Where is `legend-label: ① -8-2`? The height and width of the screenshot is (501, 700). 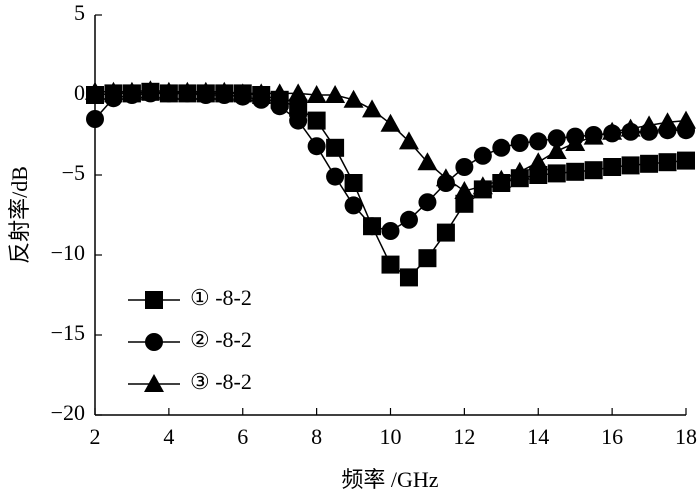 legend-label: ① -8-2 is located at coordinates (221, 297).